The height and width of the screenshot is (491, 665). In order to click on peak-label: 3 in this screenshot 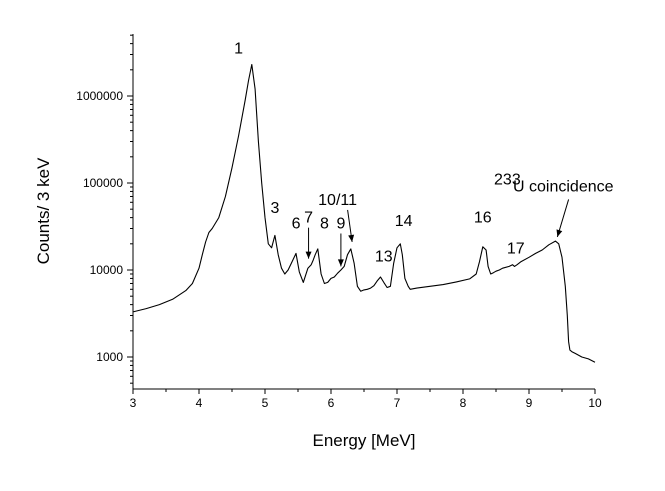, I will do `click(274, 208)`.